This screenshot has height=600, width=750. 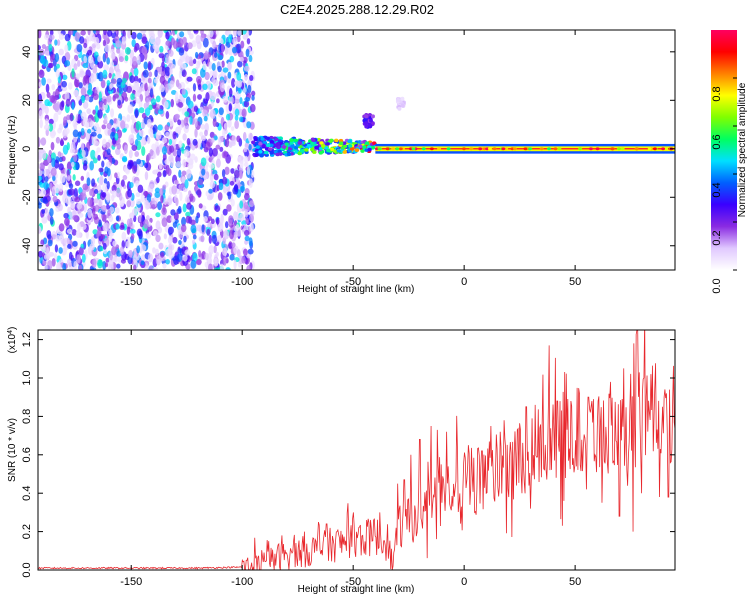 What do you see at coordinates (742, 149) in the screenshot?
I see `colorbar-label: Normalized spectral amplitude` at bounding box center [742, 149].